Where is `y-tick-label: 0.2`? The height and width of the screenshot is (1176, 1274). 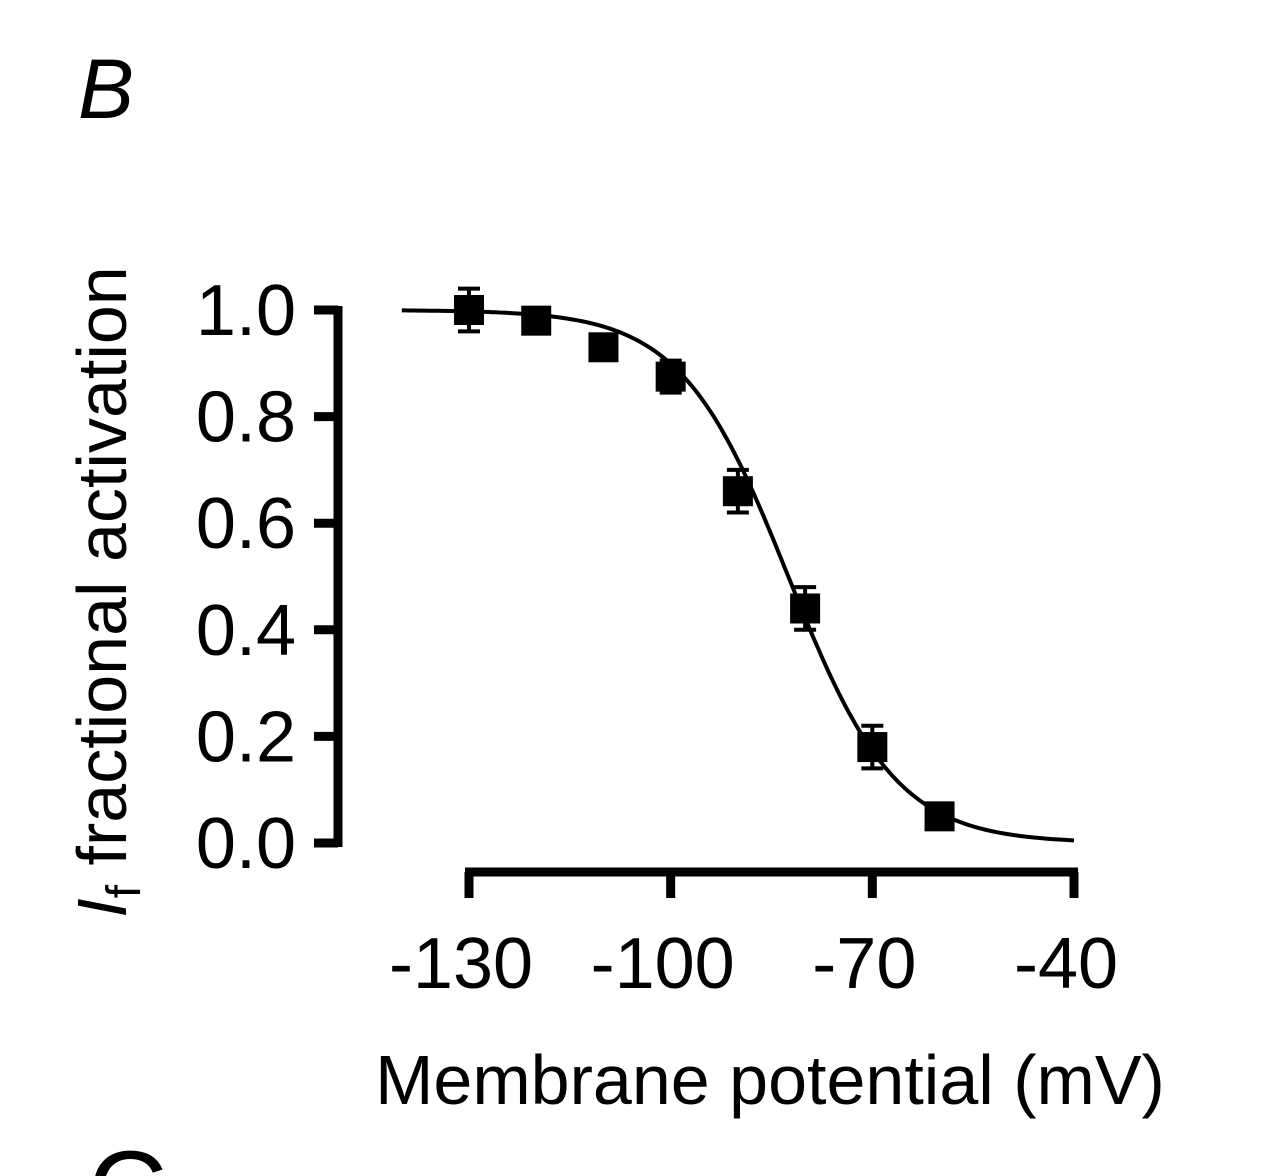 y-tick-label: 0.2 is located at coordinates (246, 737).